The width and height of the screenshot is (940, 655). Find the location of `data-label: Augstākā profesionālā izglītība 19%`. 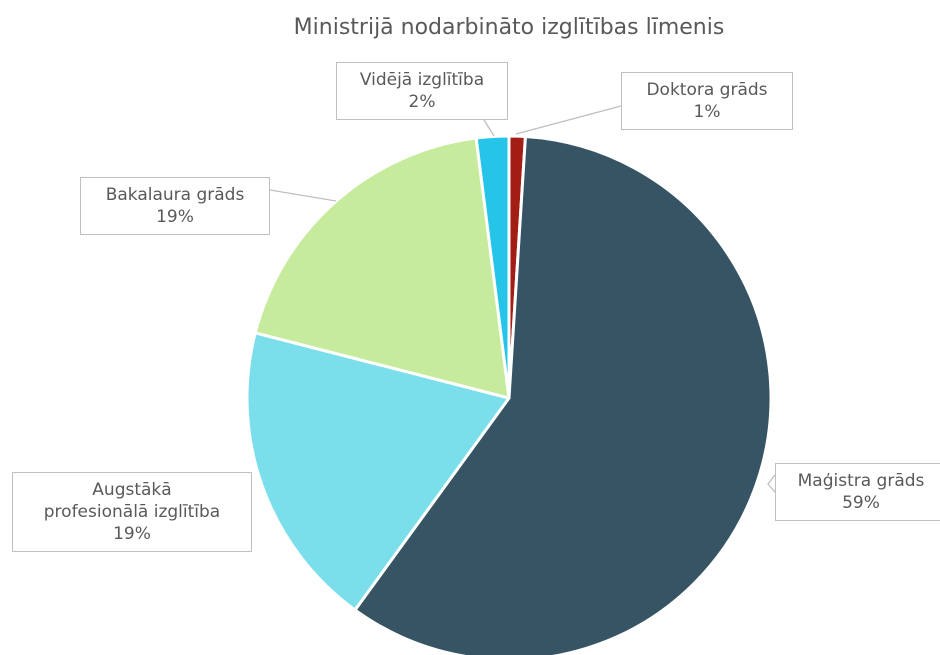

data-label: Augstākā profesionālā izglītība 19% is located at coordinates (132, 512).